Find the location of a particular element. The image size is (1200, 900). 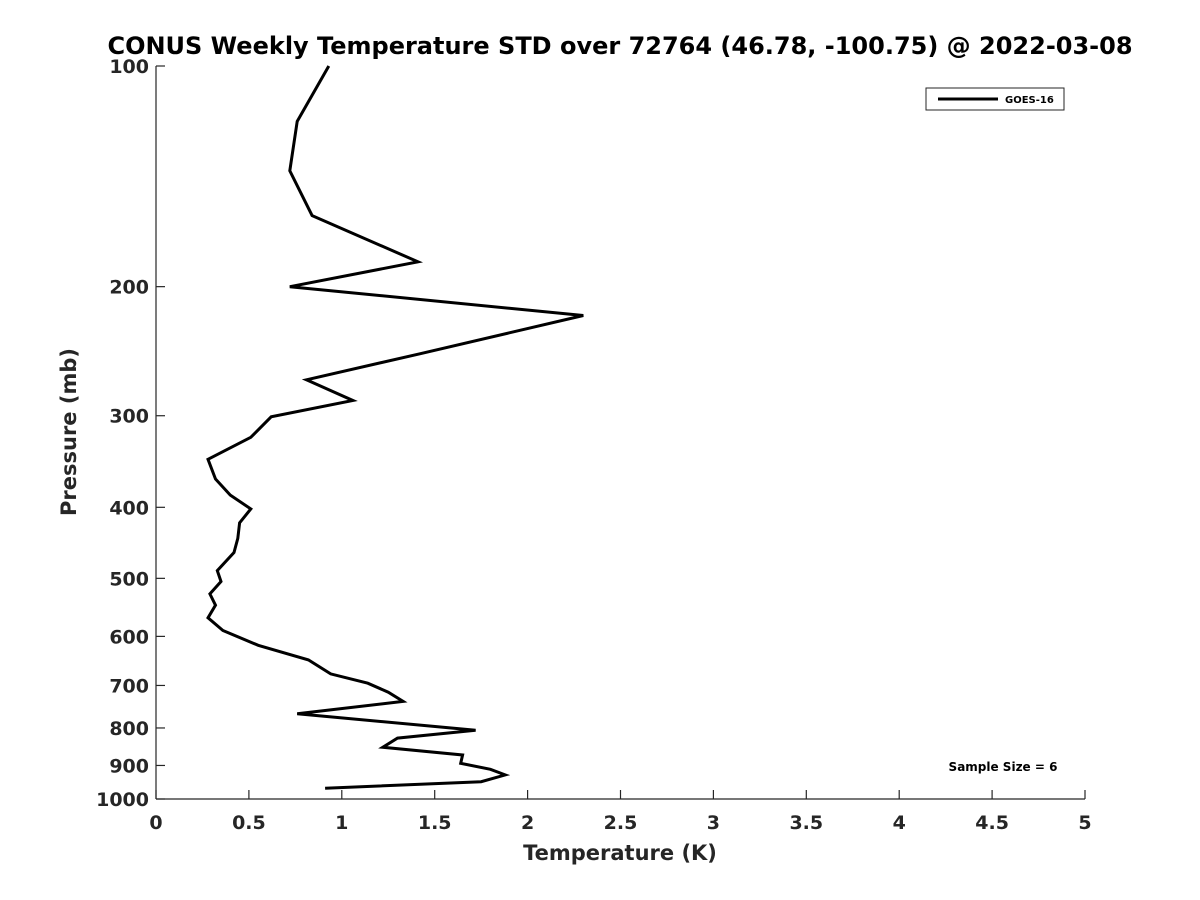

x-tick-label: 1.5 is located at coordinates (435, 823).